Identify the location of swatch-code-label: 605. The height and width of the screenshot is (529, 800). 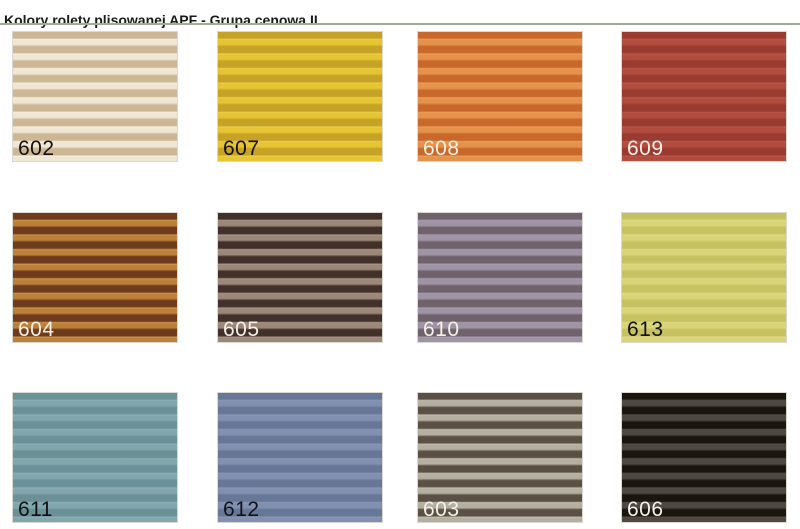
(241, 329).